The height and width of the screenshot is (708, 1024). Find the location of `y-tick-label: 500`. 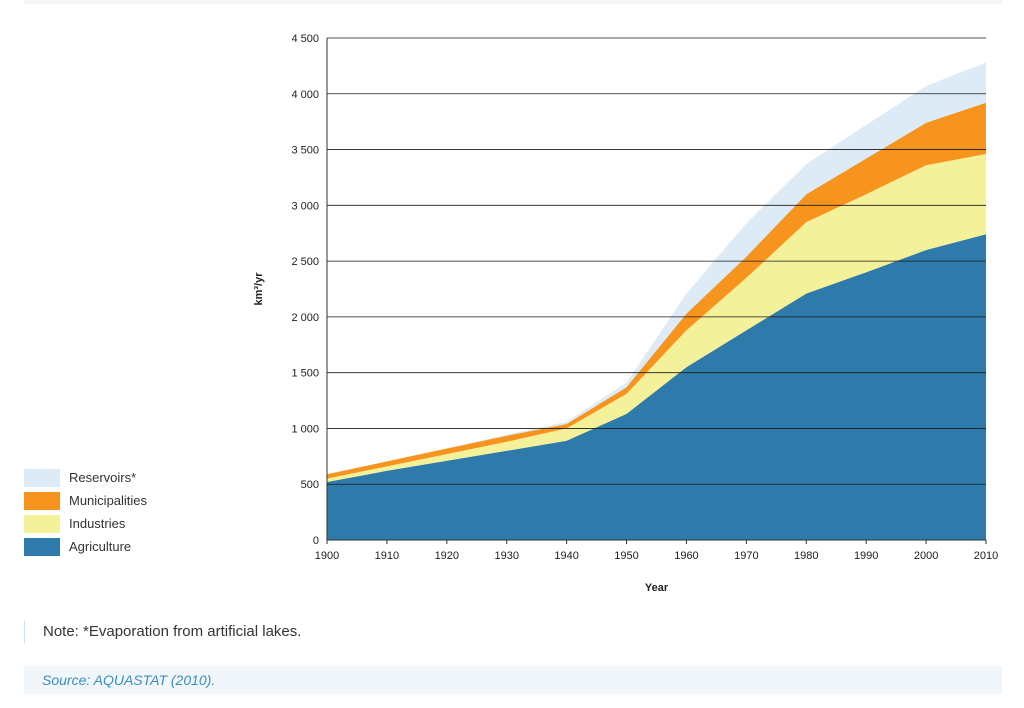

y-tick-label: 500 is located at coordinates (310, 485).